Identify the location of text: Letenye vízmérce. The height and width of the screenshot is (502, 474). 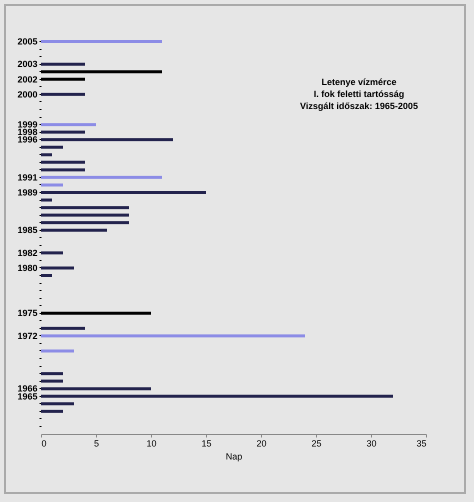
(359, 82).